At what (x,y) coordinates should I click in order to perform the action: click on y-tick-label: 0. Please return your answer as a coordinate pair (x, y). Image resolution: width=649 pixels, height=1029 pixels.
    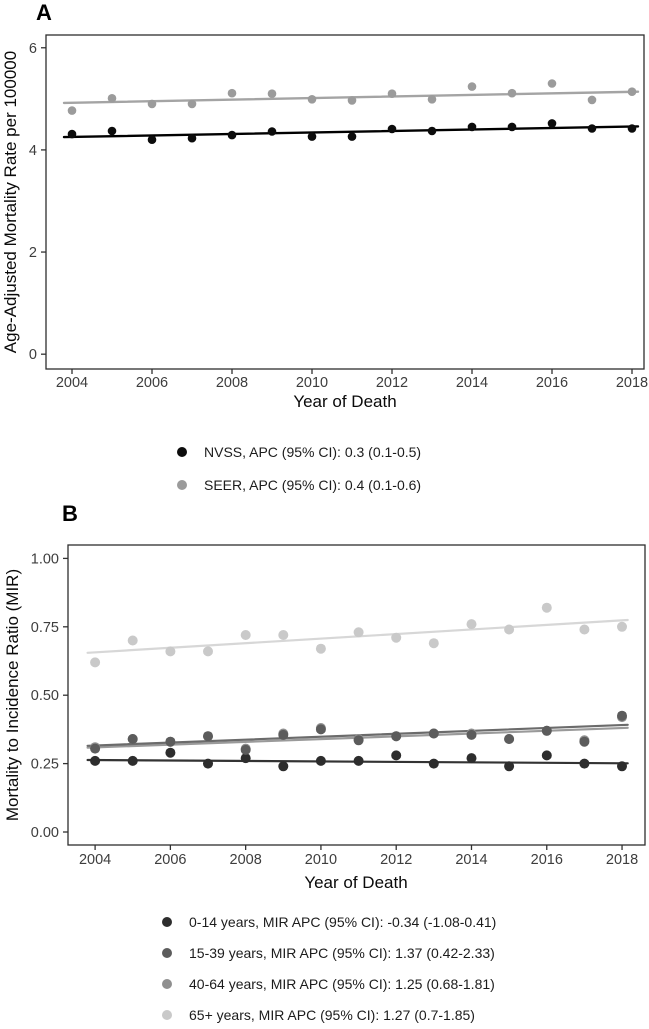
    Looking at the image, I should click on (33, 355).